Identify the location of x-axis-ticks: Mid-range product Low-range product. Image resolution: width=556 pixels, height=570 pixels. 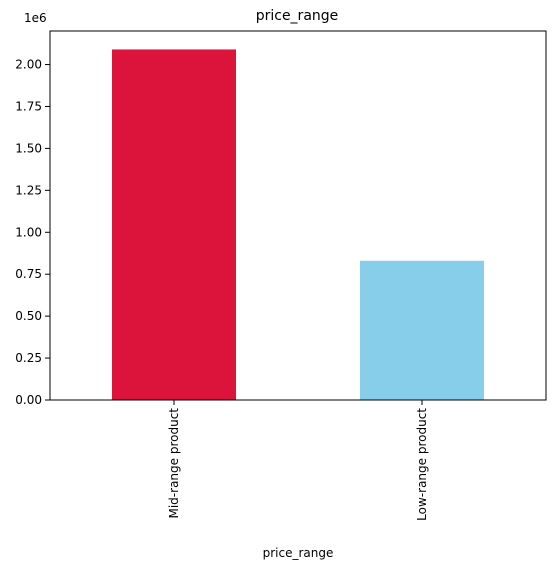
(298, 460).